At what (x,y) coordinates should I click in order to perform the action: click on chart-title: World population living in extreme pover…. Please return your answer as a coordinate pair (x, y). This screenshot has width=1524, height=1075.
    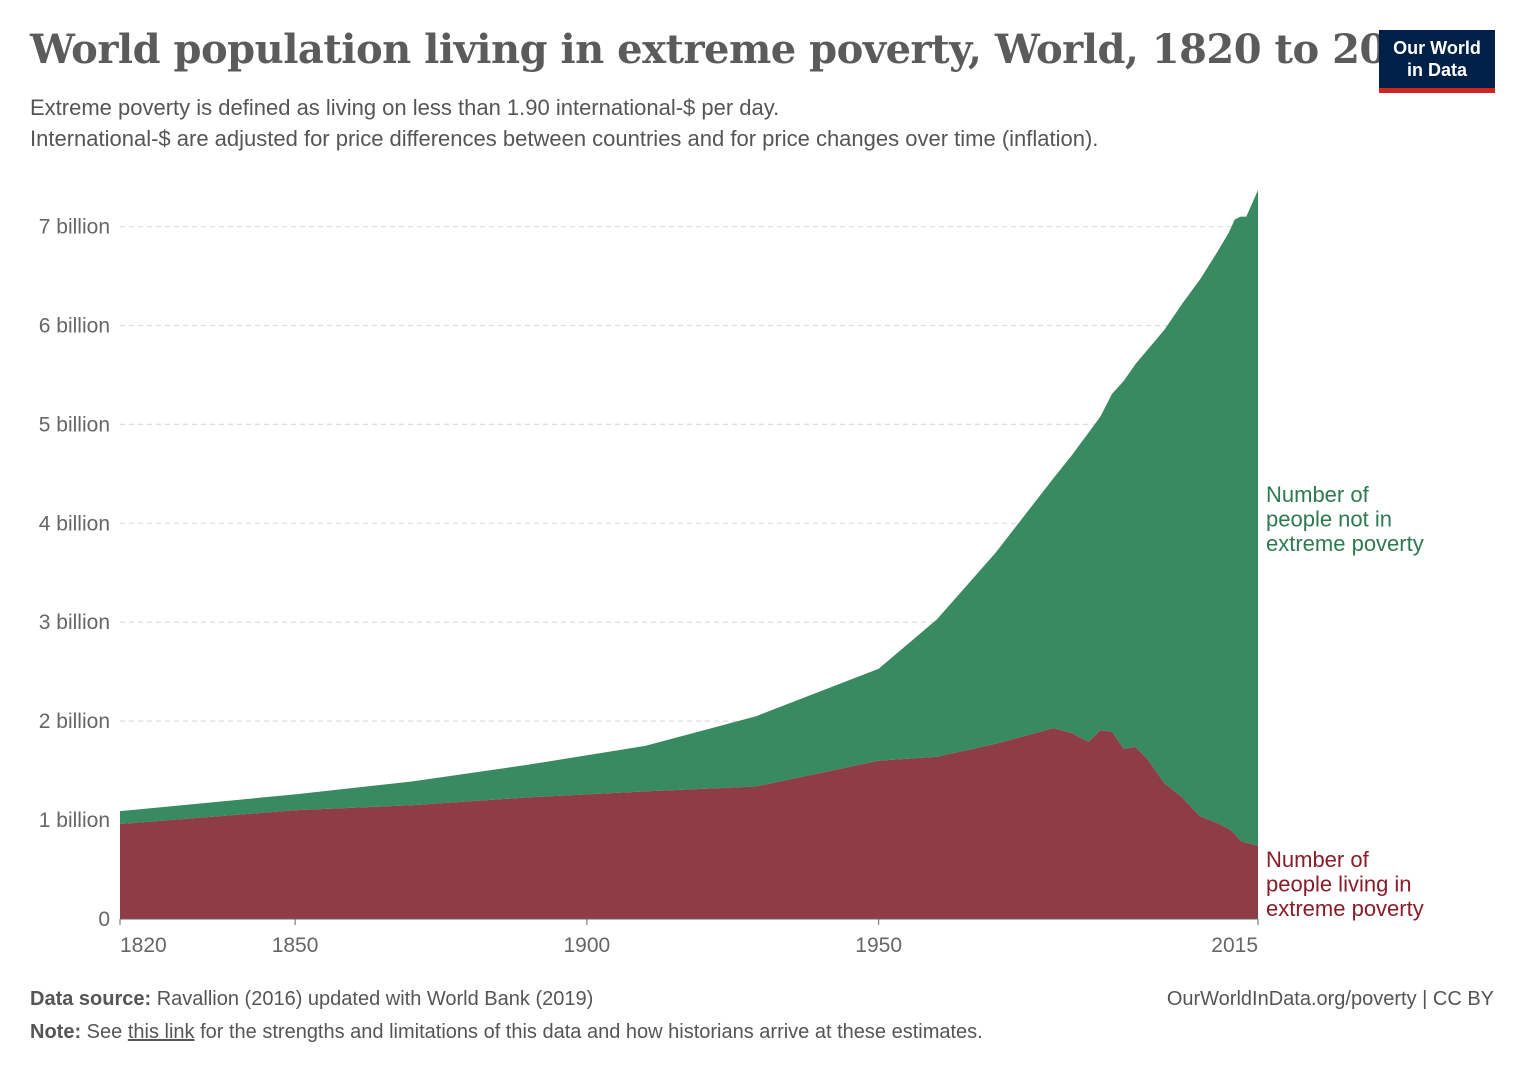
    Looking at the image, I should click on (736, 49).